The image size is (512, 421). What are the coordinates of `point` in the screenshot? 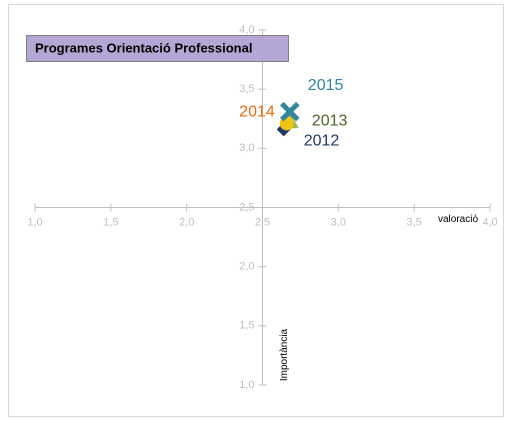 It's located at (290, 111).